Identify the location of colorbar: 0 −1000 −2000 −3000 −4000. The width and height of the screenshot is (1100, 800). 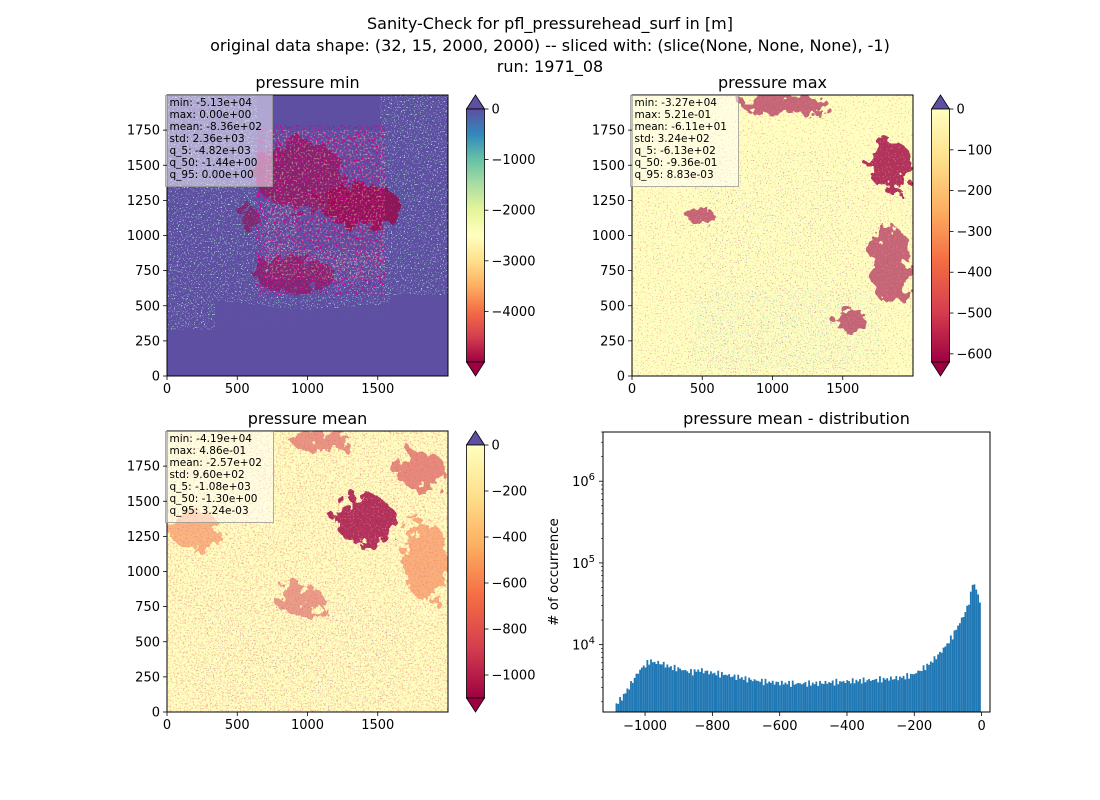
(500, 235).